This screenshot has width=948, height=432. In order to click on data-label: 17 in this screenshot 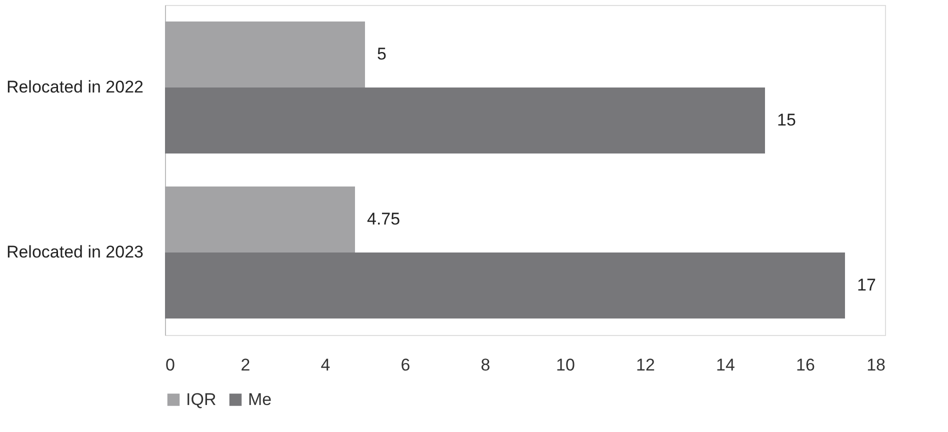, I will do `click(866, 285)`.